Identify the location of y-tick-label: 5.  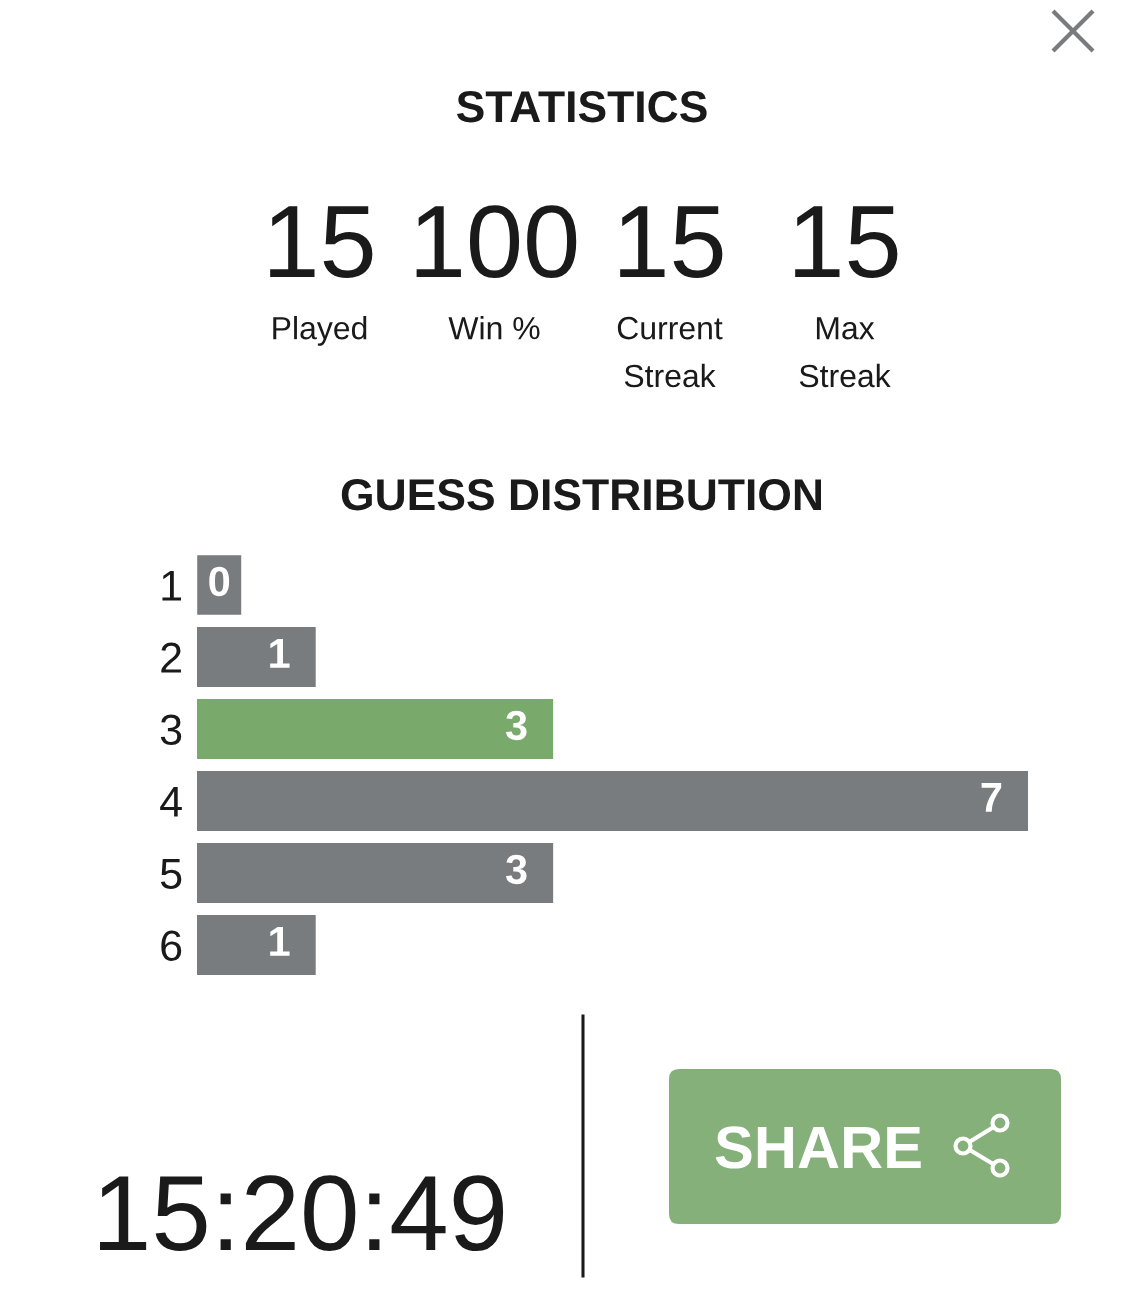
(171, 874).